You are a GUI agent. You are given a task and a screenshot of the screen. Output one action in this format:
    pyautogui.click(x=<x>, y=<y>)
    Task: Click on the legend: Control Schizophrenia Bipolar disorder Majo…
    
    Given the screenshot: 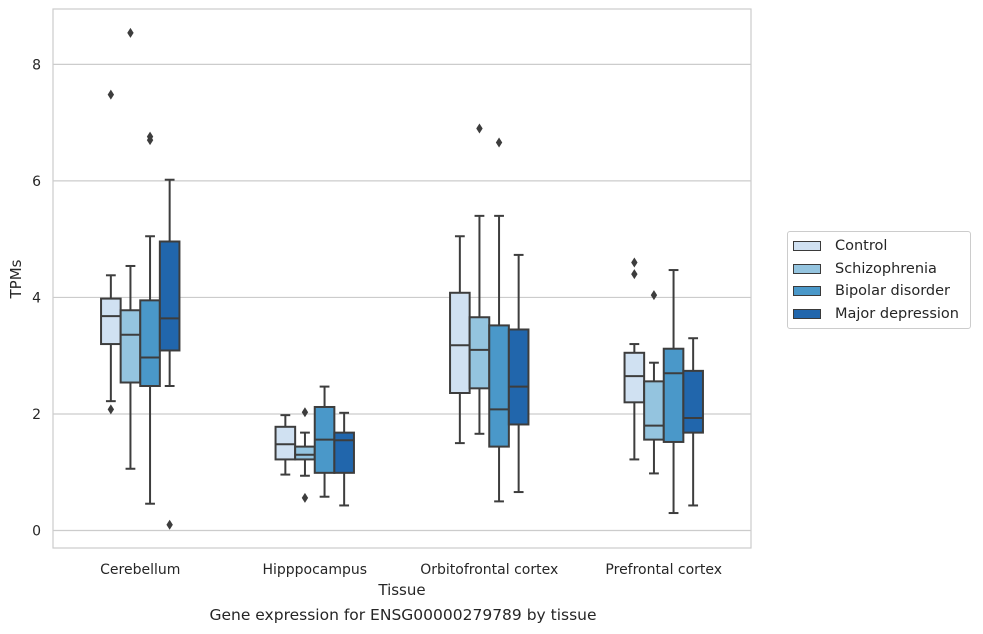 What is the action you would take?
    pyautogui.click(x=879, y=280)
    